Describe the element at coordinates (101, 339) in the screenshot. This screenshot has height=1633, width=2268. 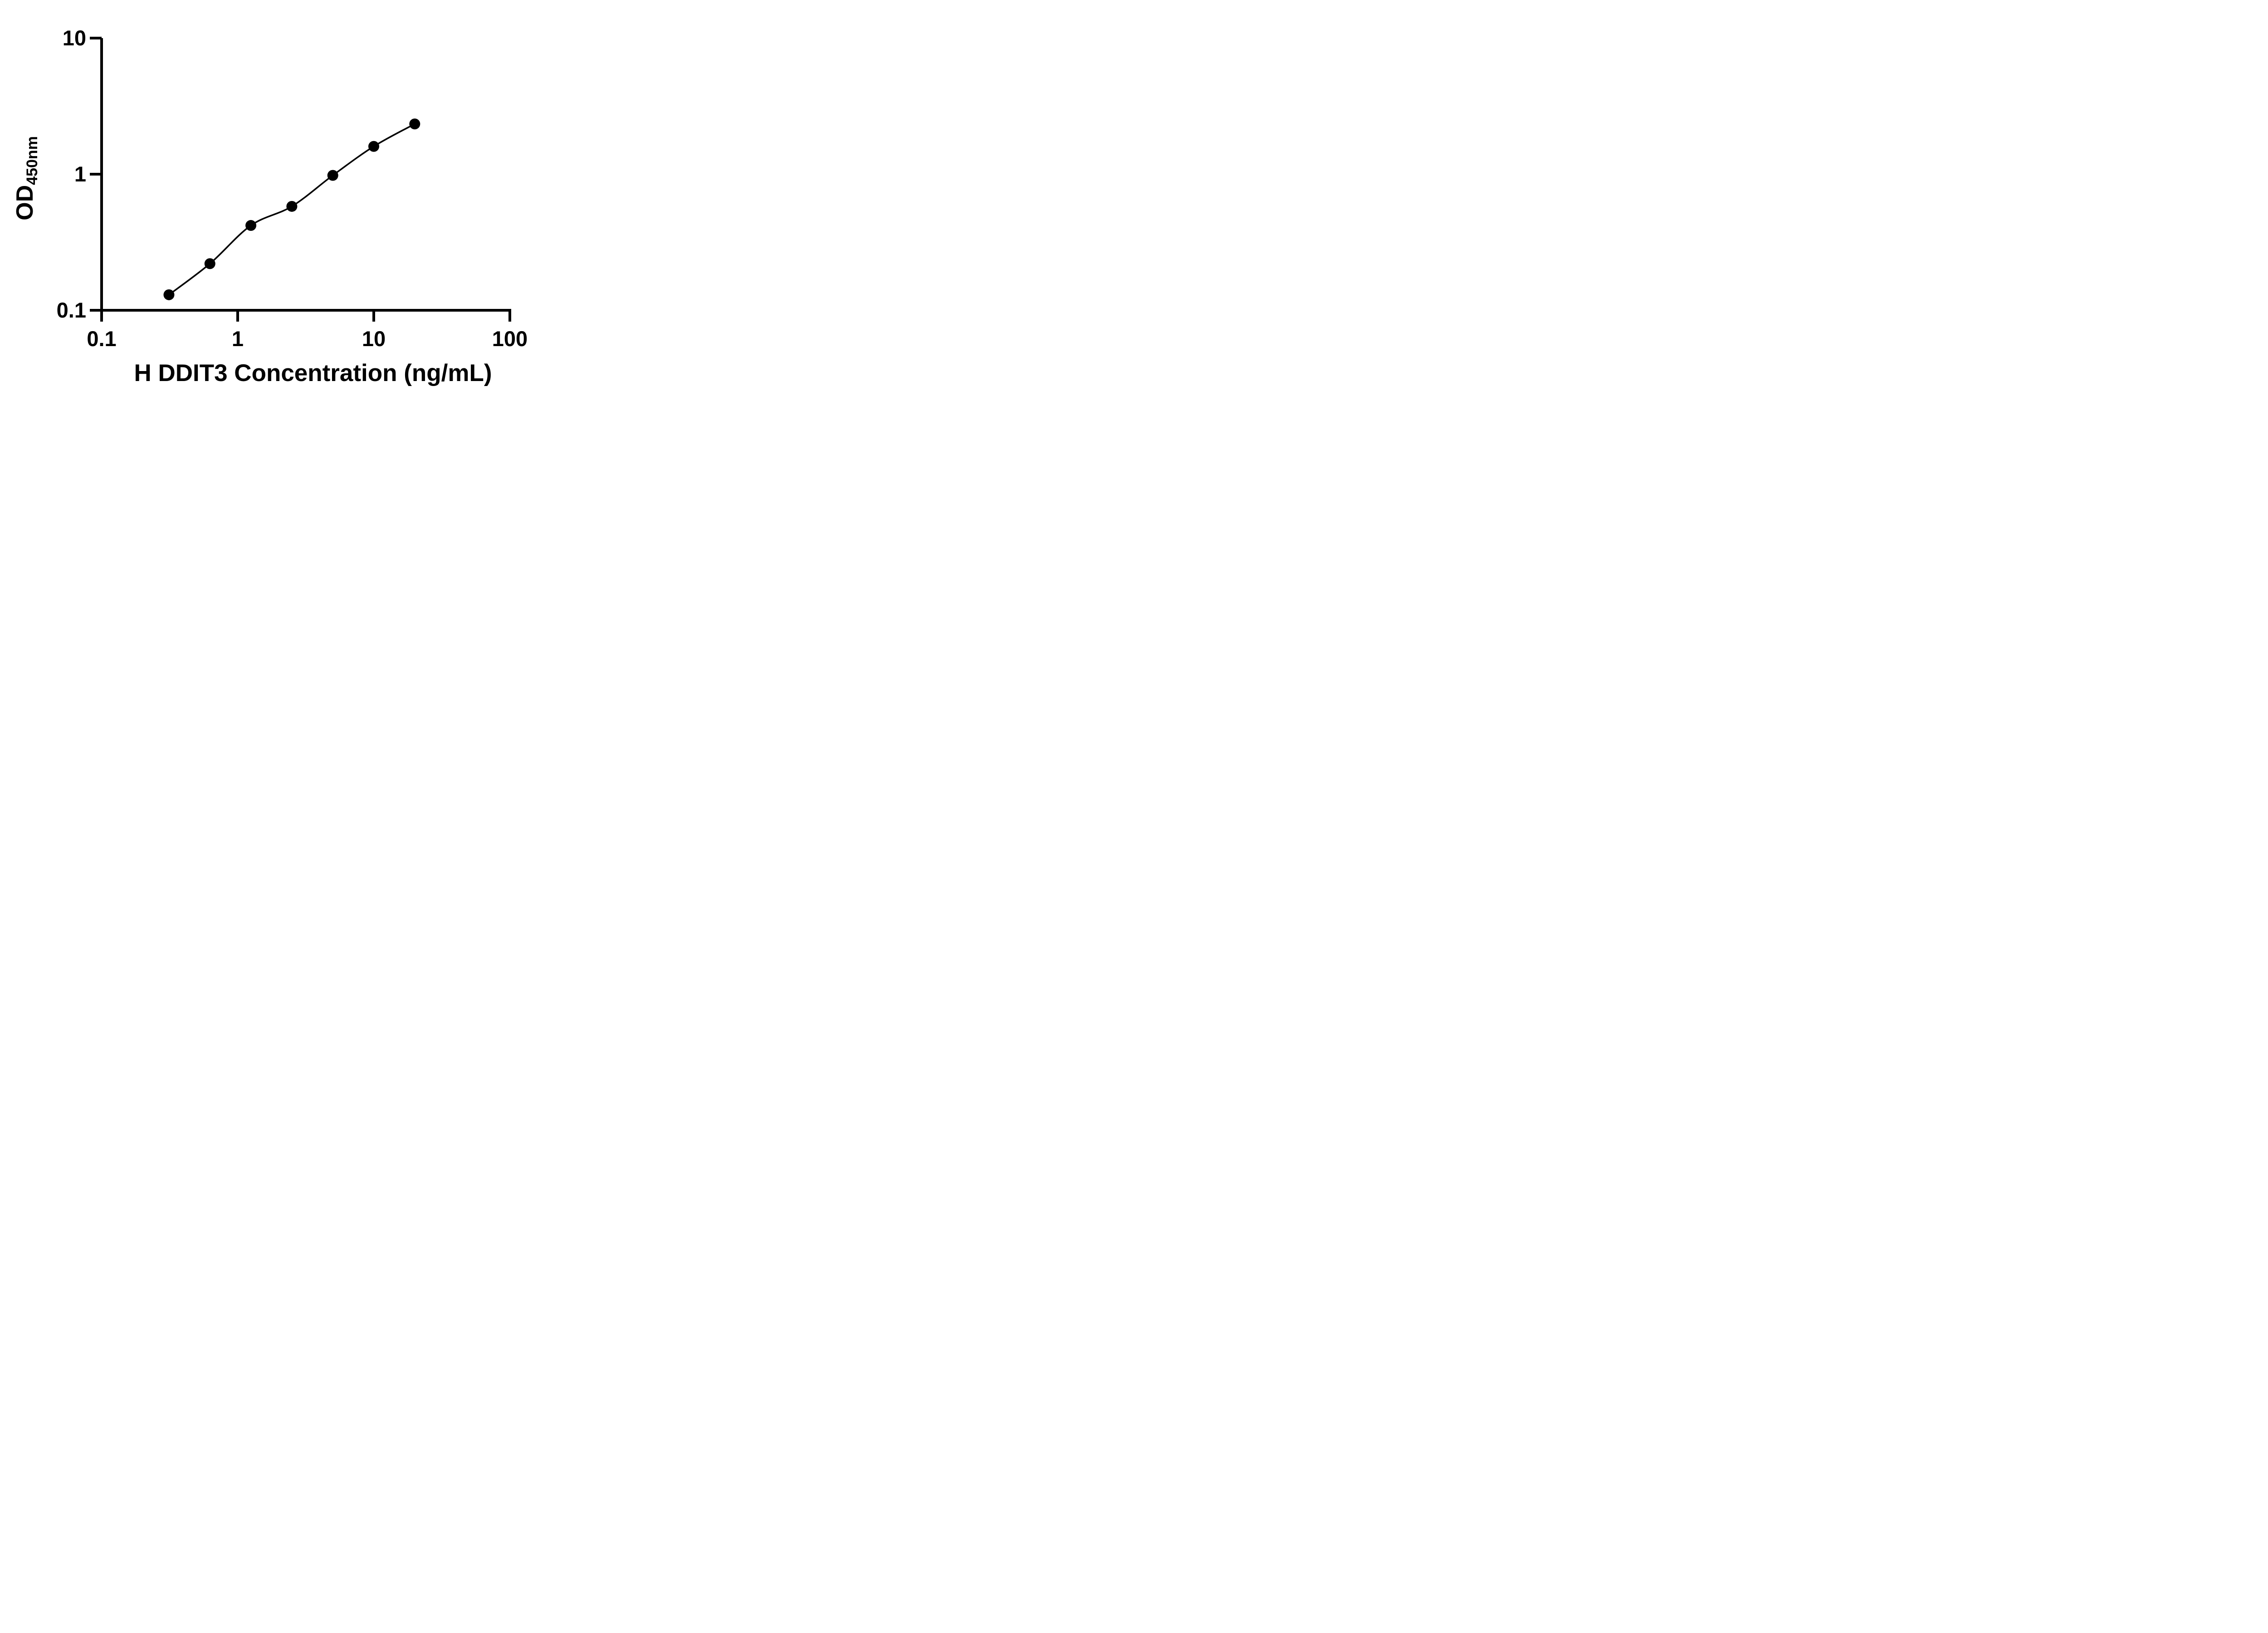
I see `x-tick-label-0.1: 0.1` at that location.